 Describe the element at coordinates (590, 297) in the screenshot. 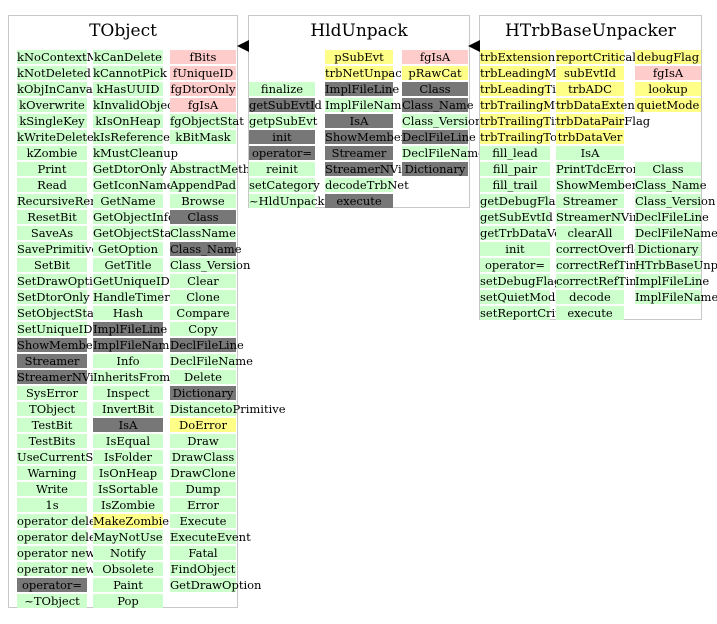

I see `member-cell: decode` at that location.